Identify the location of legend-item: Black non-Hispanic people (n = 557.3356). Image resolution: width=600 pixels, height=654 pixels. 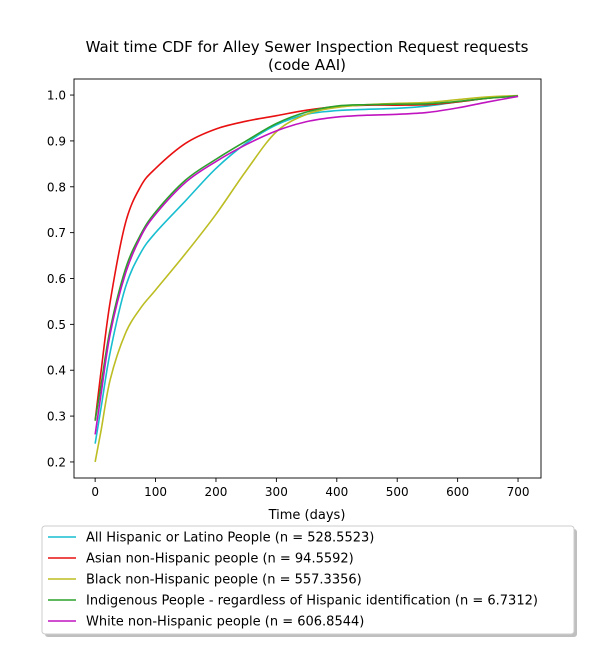
(205, 580).